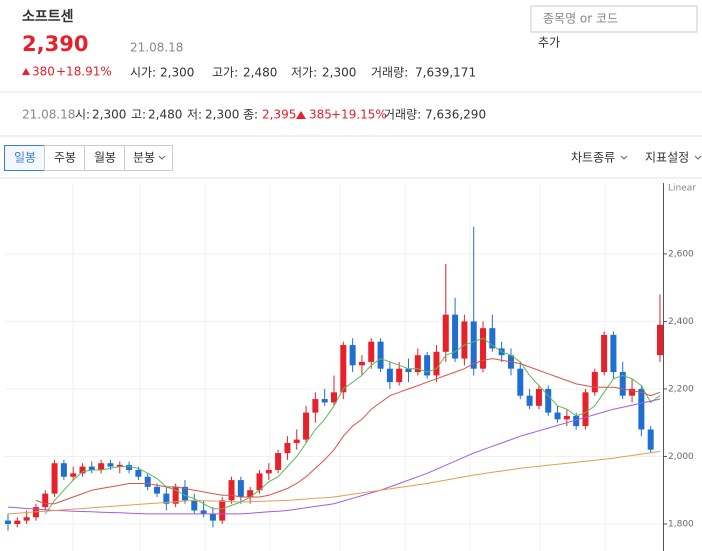  What do you see at coordinates (681, 457) in the screenshot?
I see `y-tick-label: 2,000` at bounding box center [681, 457].